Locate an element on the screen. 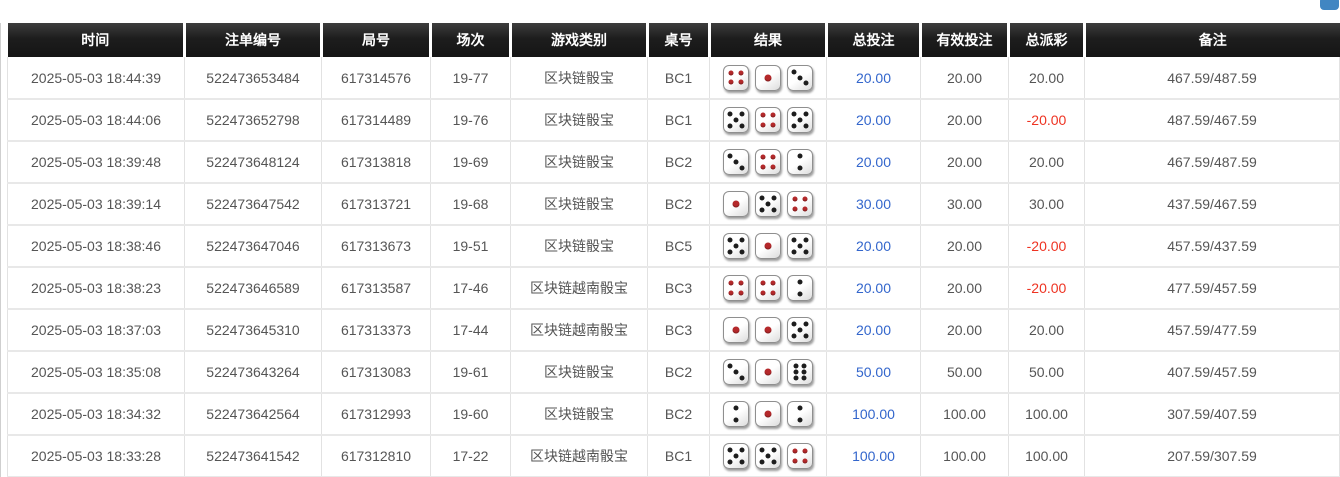  cell-game_type: 区块链骰宝 is located at coordinates (579, 204).